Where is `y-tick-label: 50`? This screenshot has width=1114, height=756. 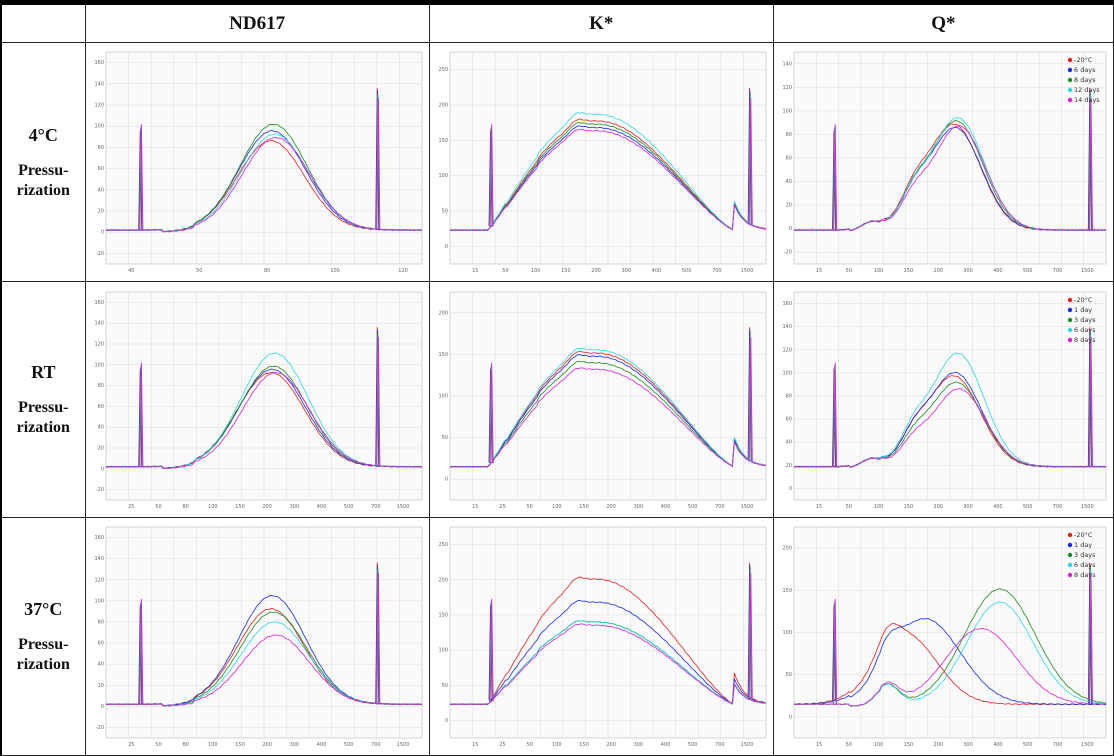
y-tick-label: 50 is located at coordinates (788, 675).